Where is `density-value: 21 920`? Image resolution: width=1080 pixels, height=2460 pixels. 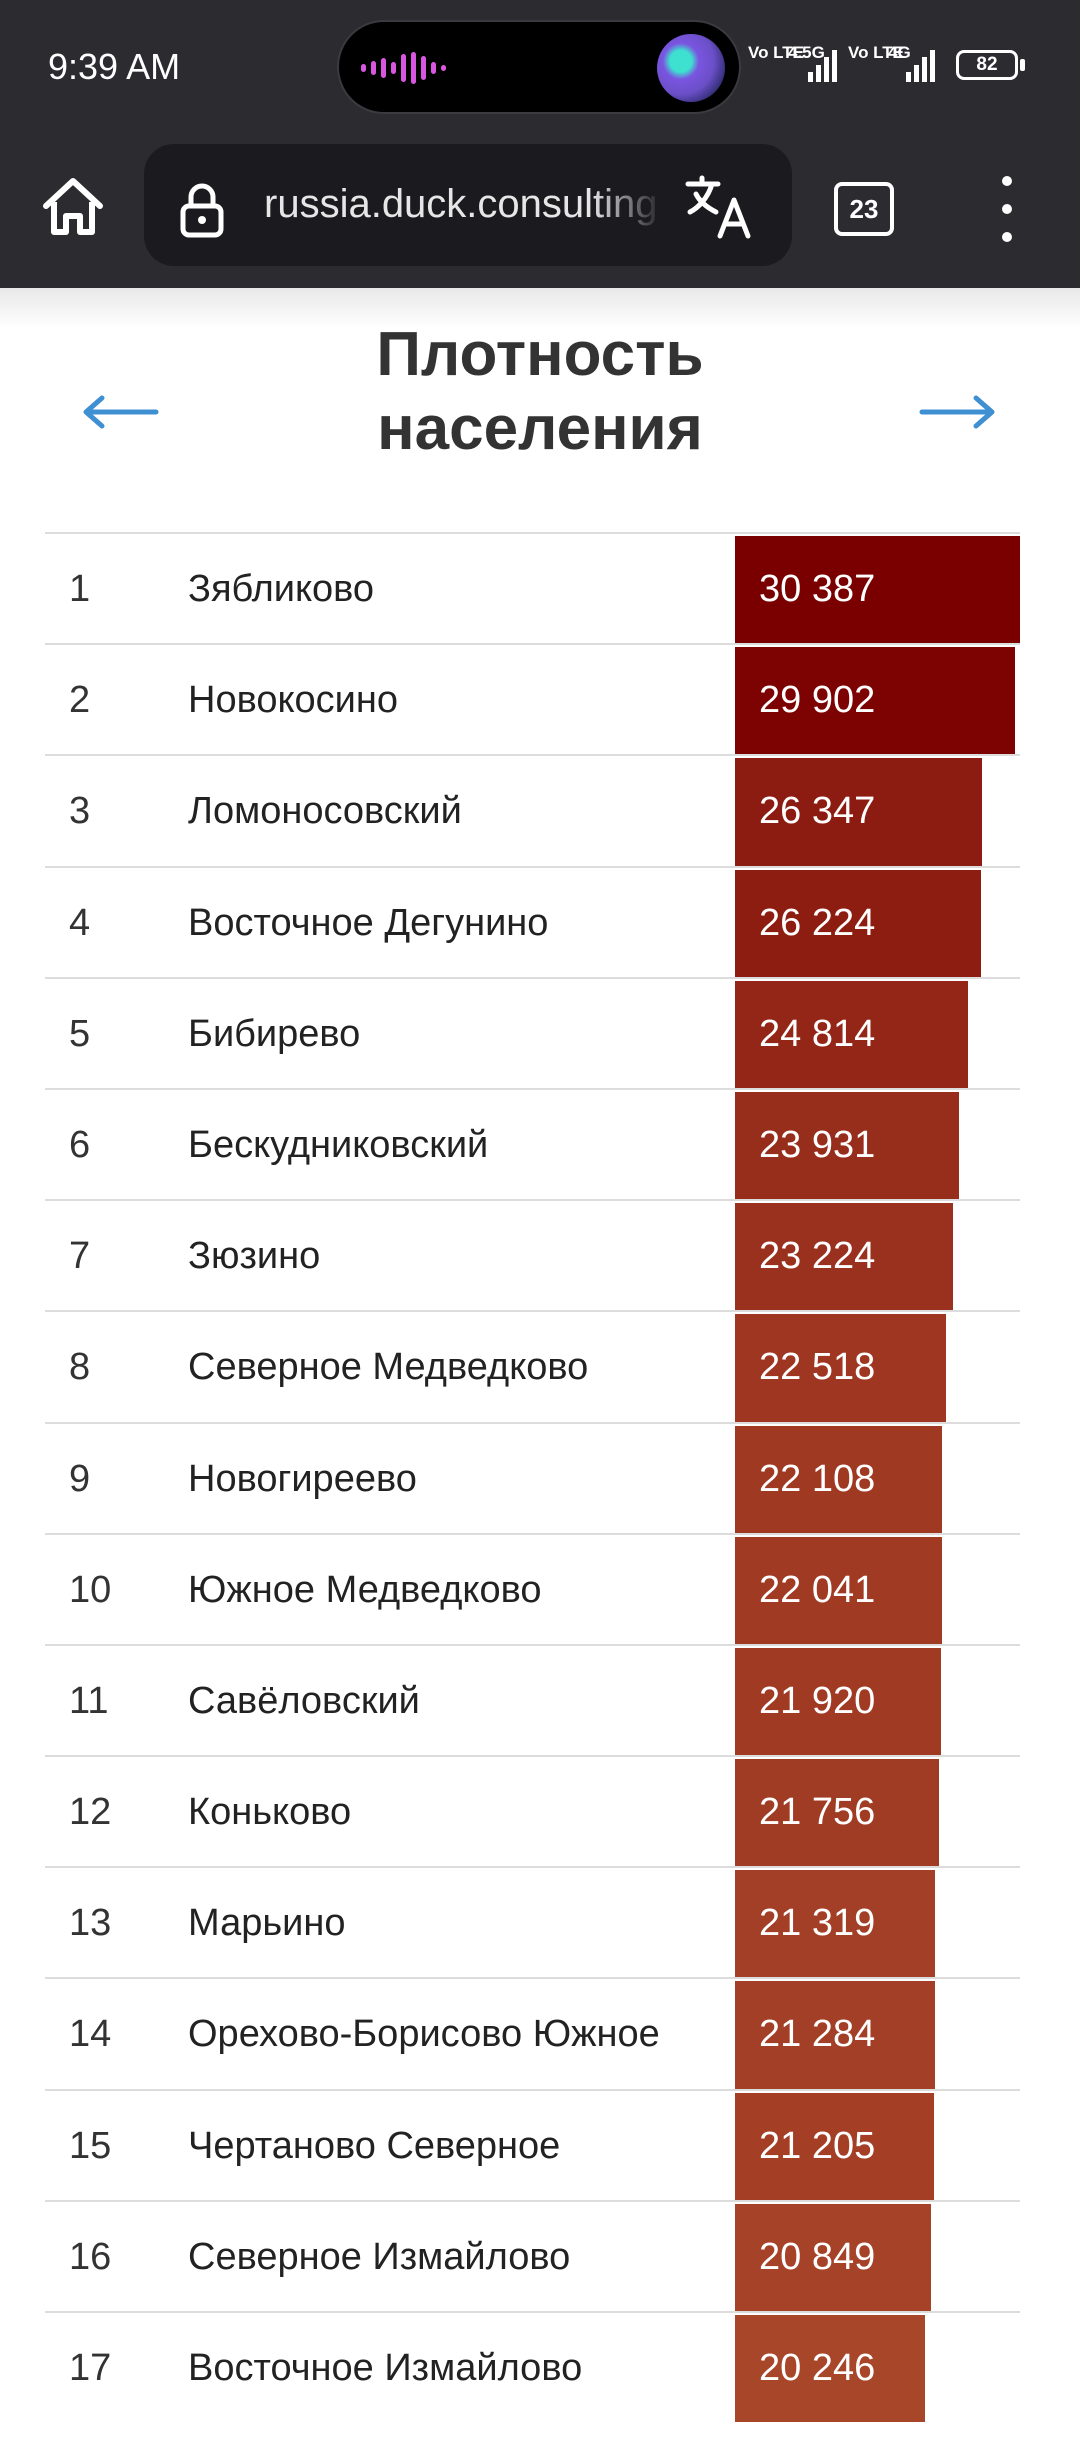
density-value: 21 920 is located at coordinates (817, 1700).